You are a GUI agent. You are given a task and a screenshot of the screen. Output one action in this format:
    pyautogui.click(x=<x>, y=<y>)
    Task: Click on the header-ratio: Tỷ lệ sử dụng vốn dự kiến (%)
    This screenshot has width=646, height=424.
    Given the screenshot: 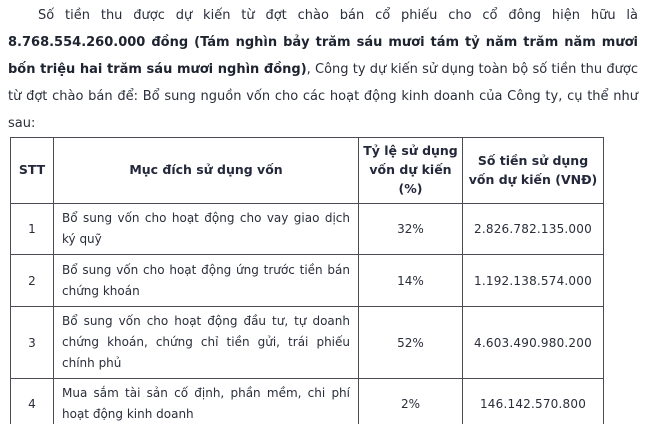 What is the action you would take?
    pyautogui.click(x=410, y=170)
    